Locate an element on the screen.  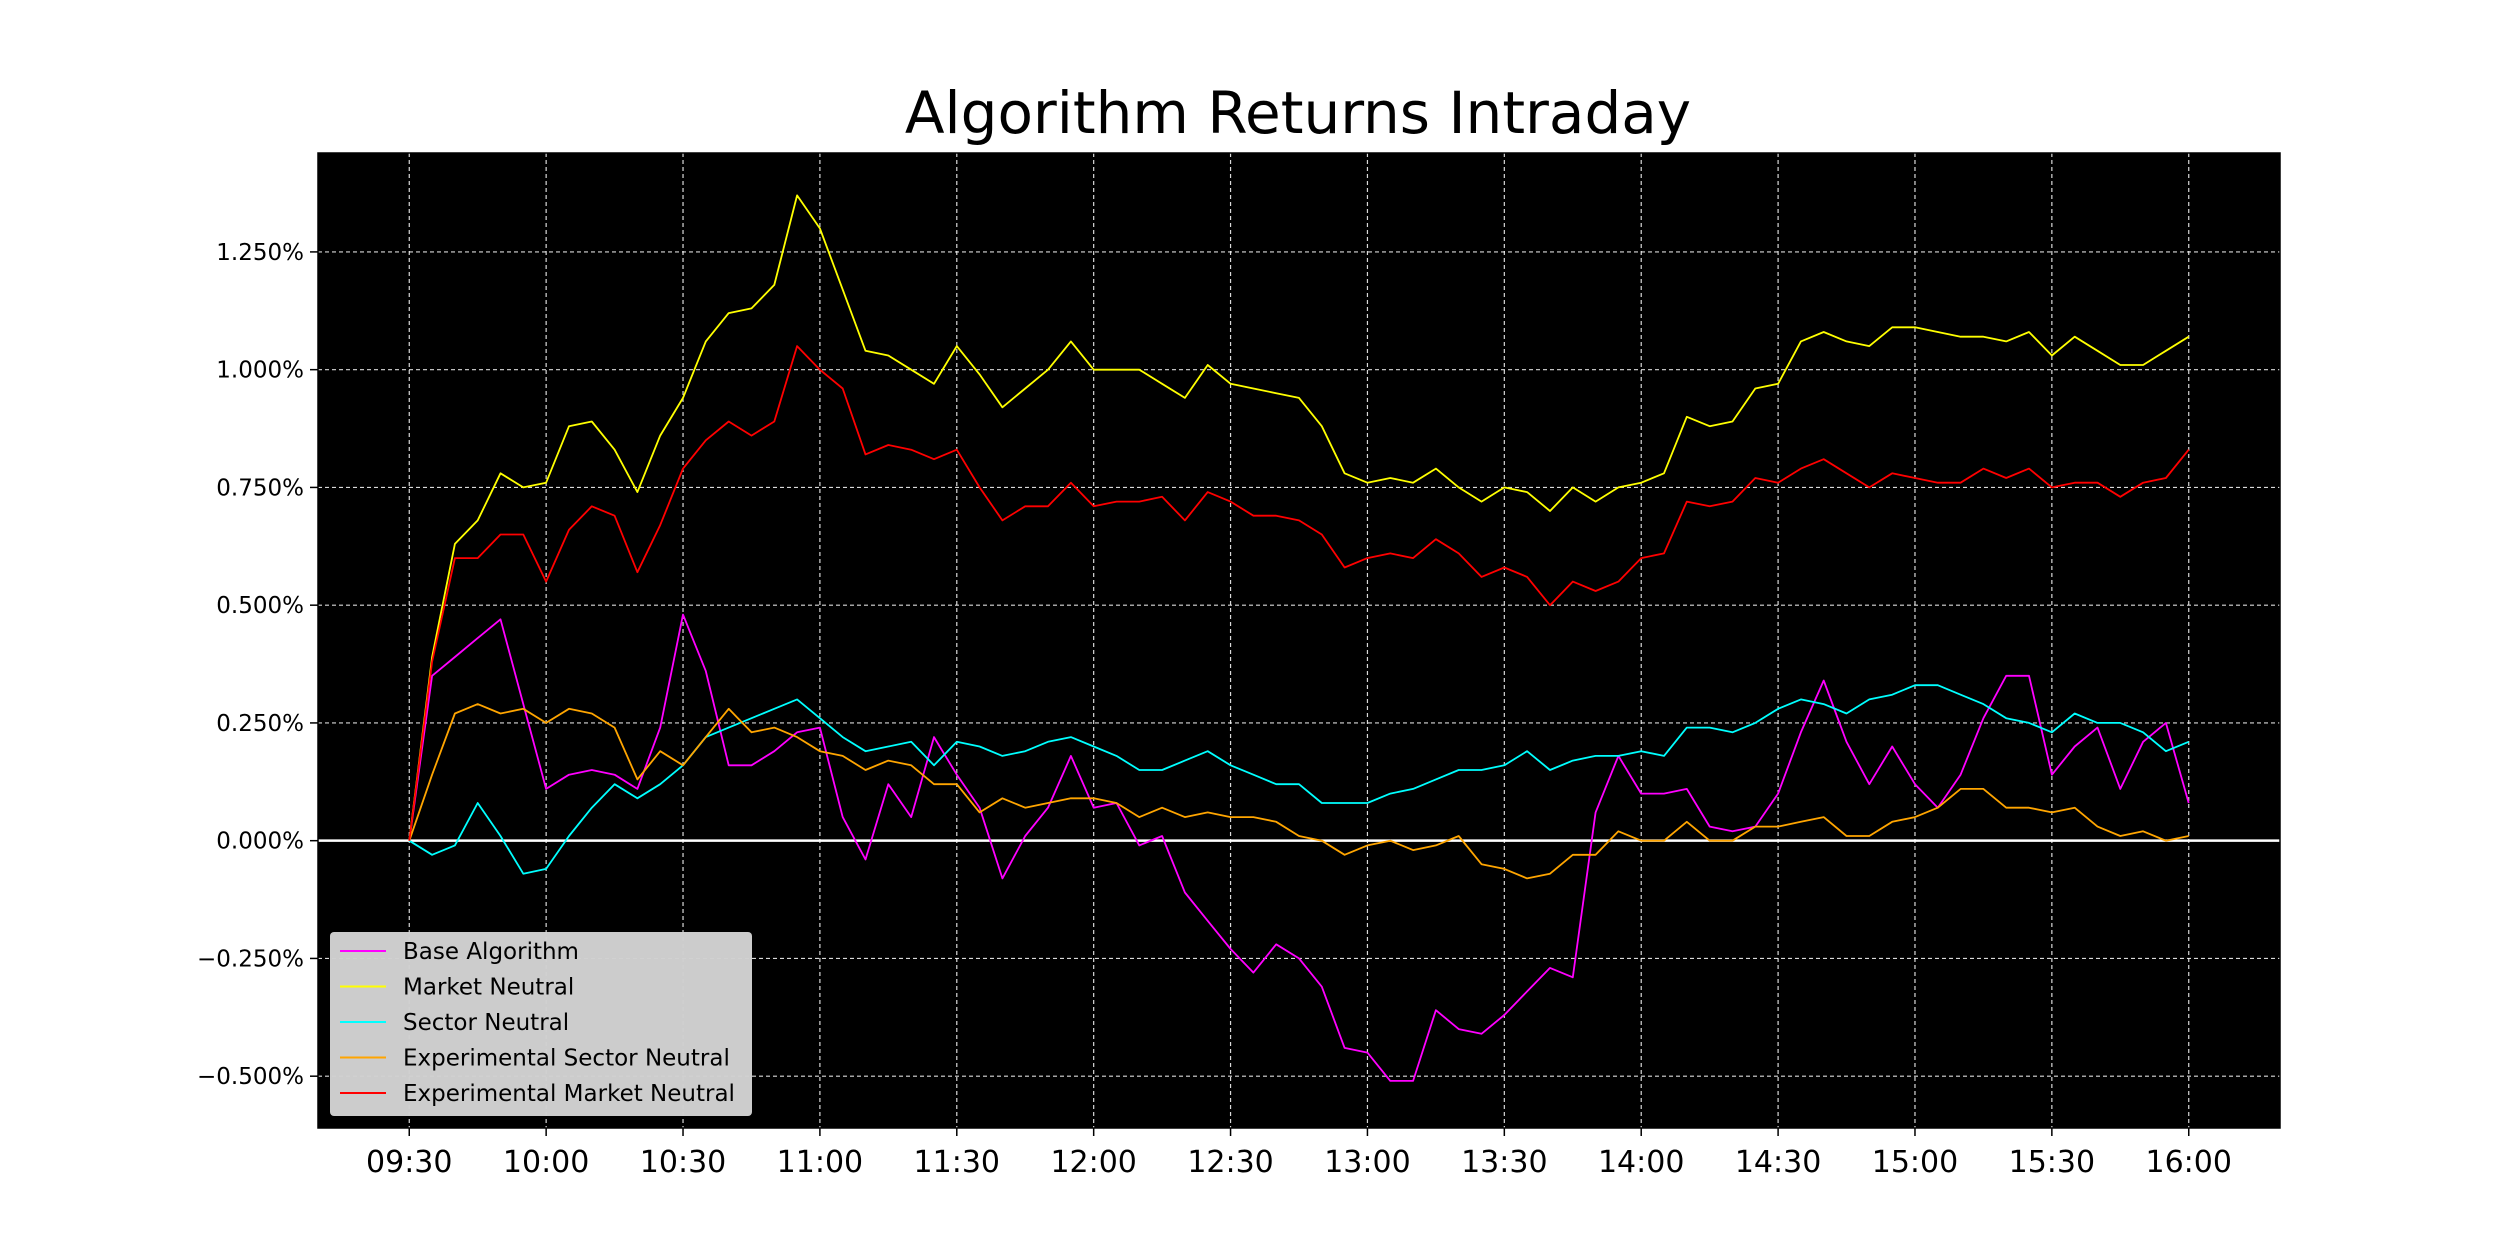
y-tick-label: 0.500% is located at coordinates (260, 606).